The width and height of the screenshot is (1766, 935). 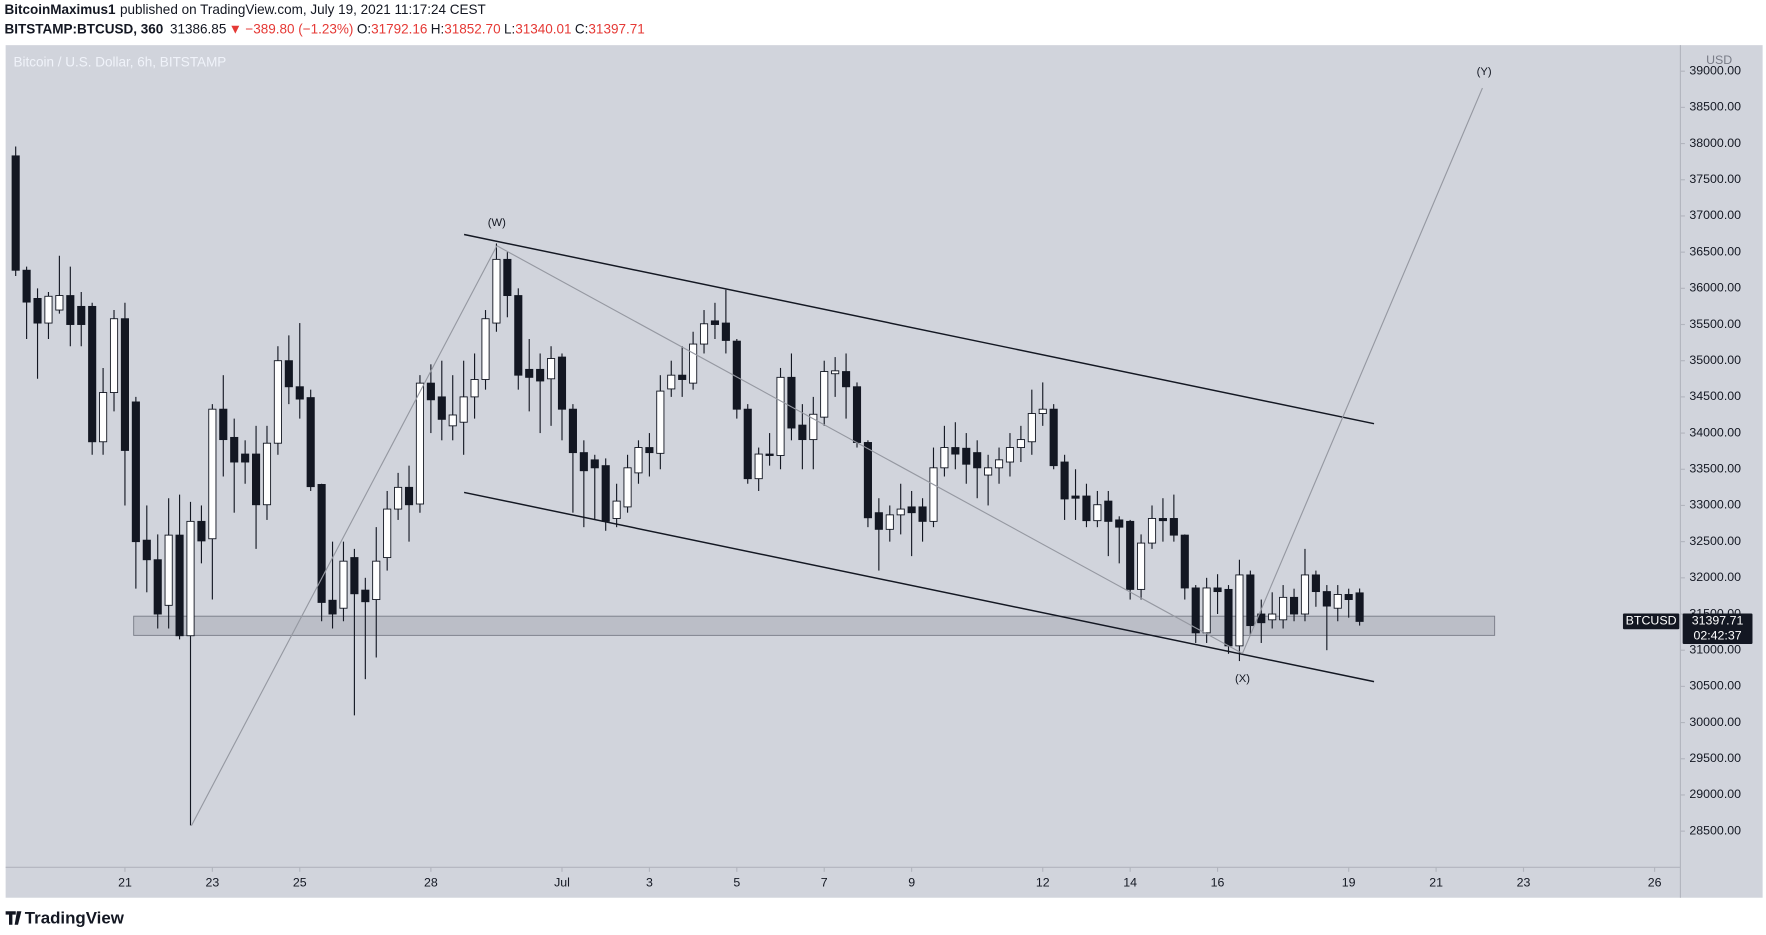 I want to click on y-tick-label: 34500.00, so click(x=1715, y=396).